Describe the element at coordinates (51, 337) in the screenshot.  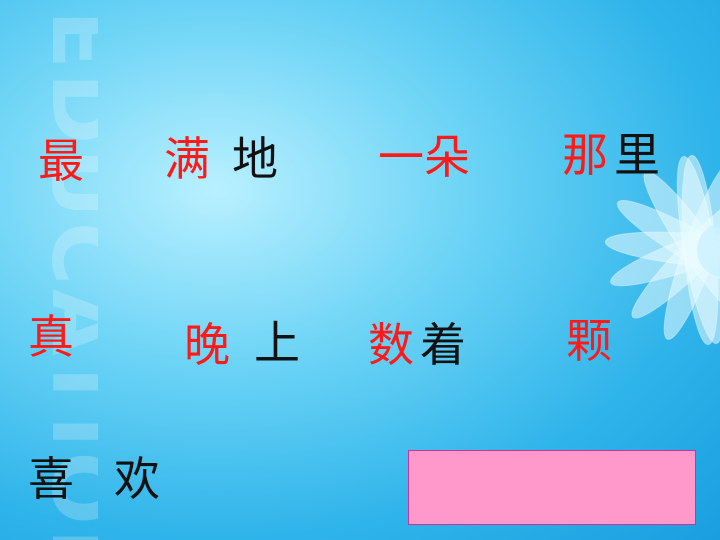
I see `word-zhen: 真` at that location.